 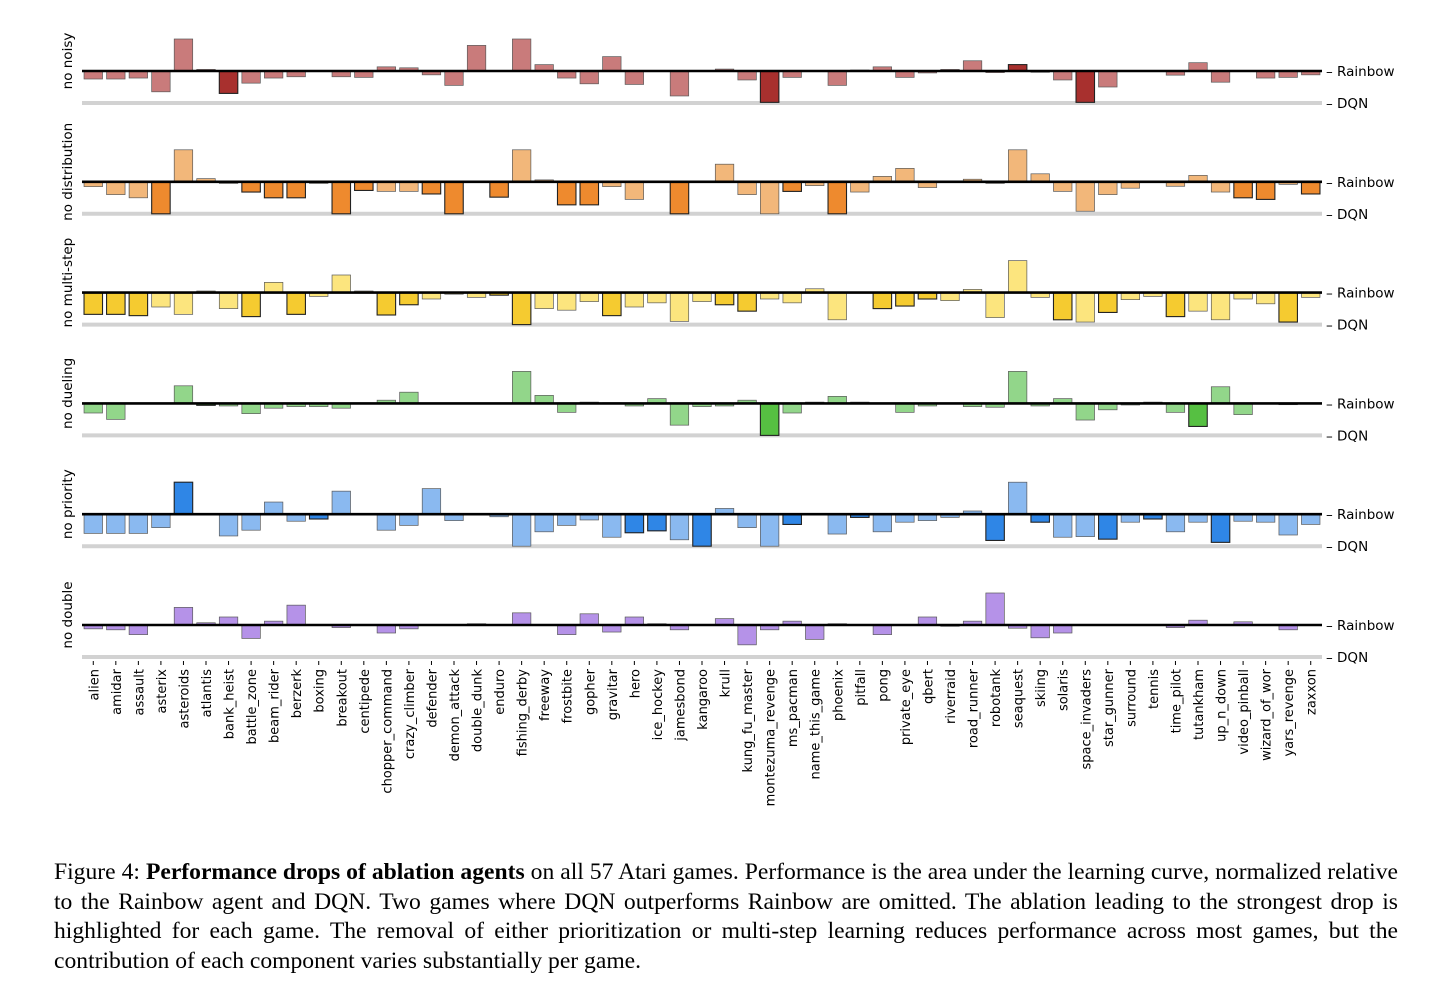 I want to click on x-tick-label: boxing, so click(x=320, y=691).